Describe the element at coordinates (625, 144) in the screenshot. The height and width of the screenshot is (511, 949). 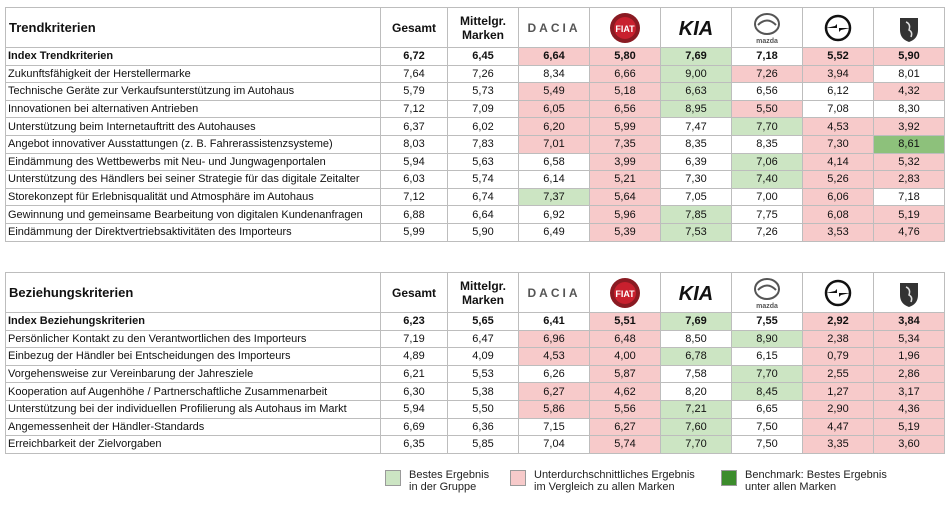
I see `value-cell: 7,35` at that location.